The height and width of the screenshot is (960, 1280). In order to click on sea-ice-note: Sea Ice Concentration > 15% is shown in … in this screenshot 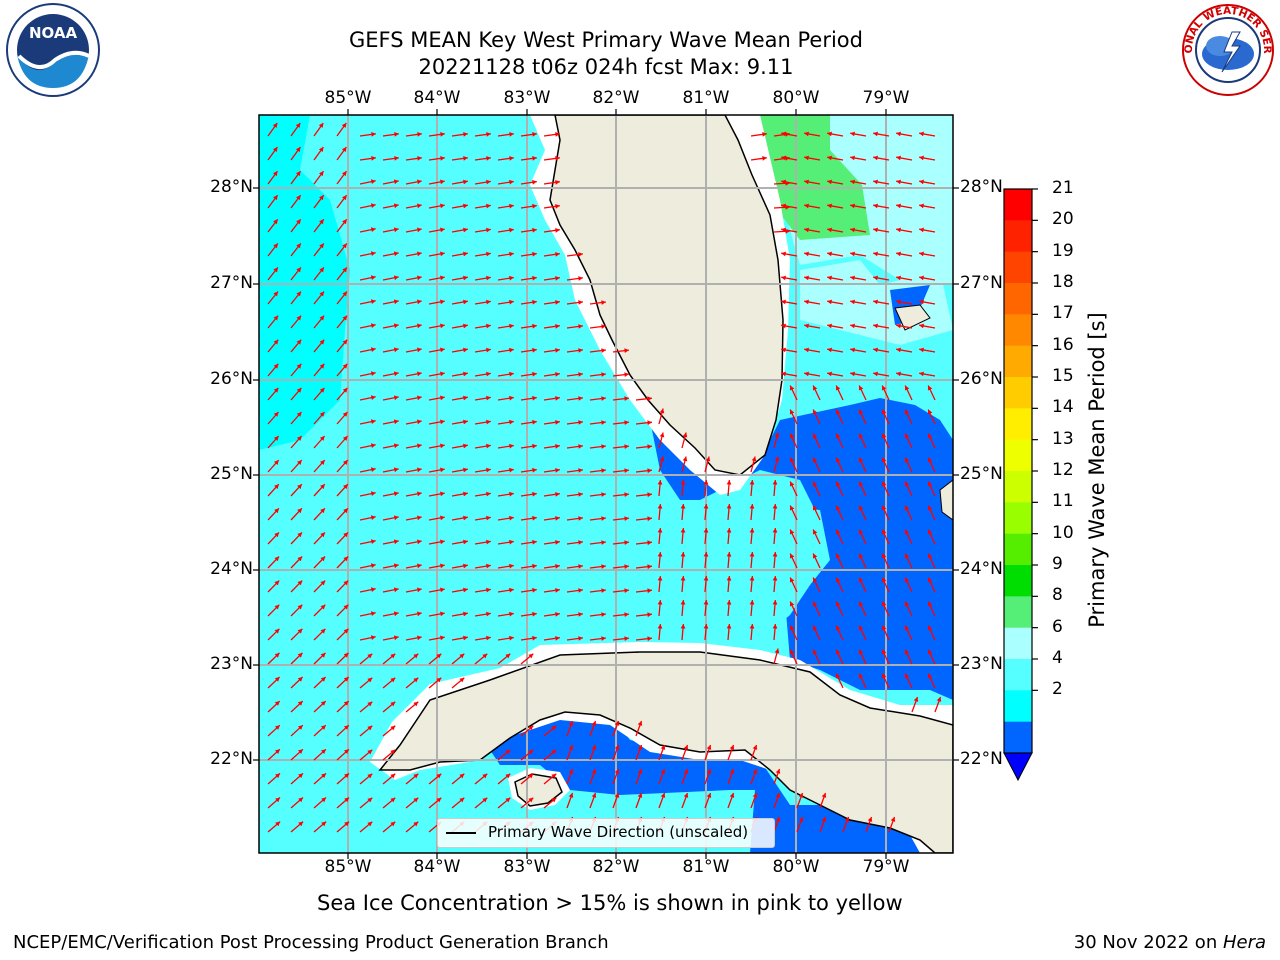, I will do `click(610, 903)`.